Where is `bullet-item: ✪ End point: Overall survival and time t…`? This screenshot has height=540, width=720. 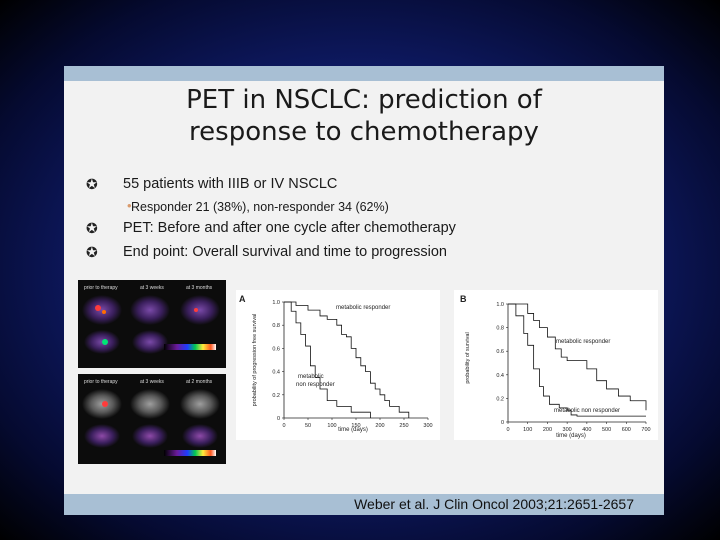
bullet-item: ✪ End point: Overall survival and time t… is located at coordinates (371, 254).